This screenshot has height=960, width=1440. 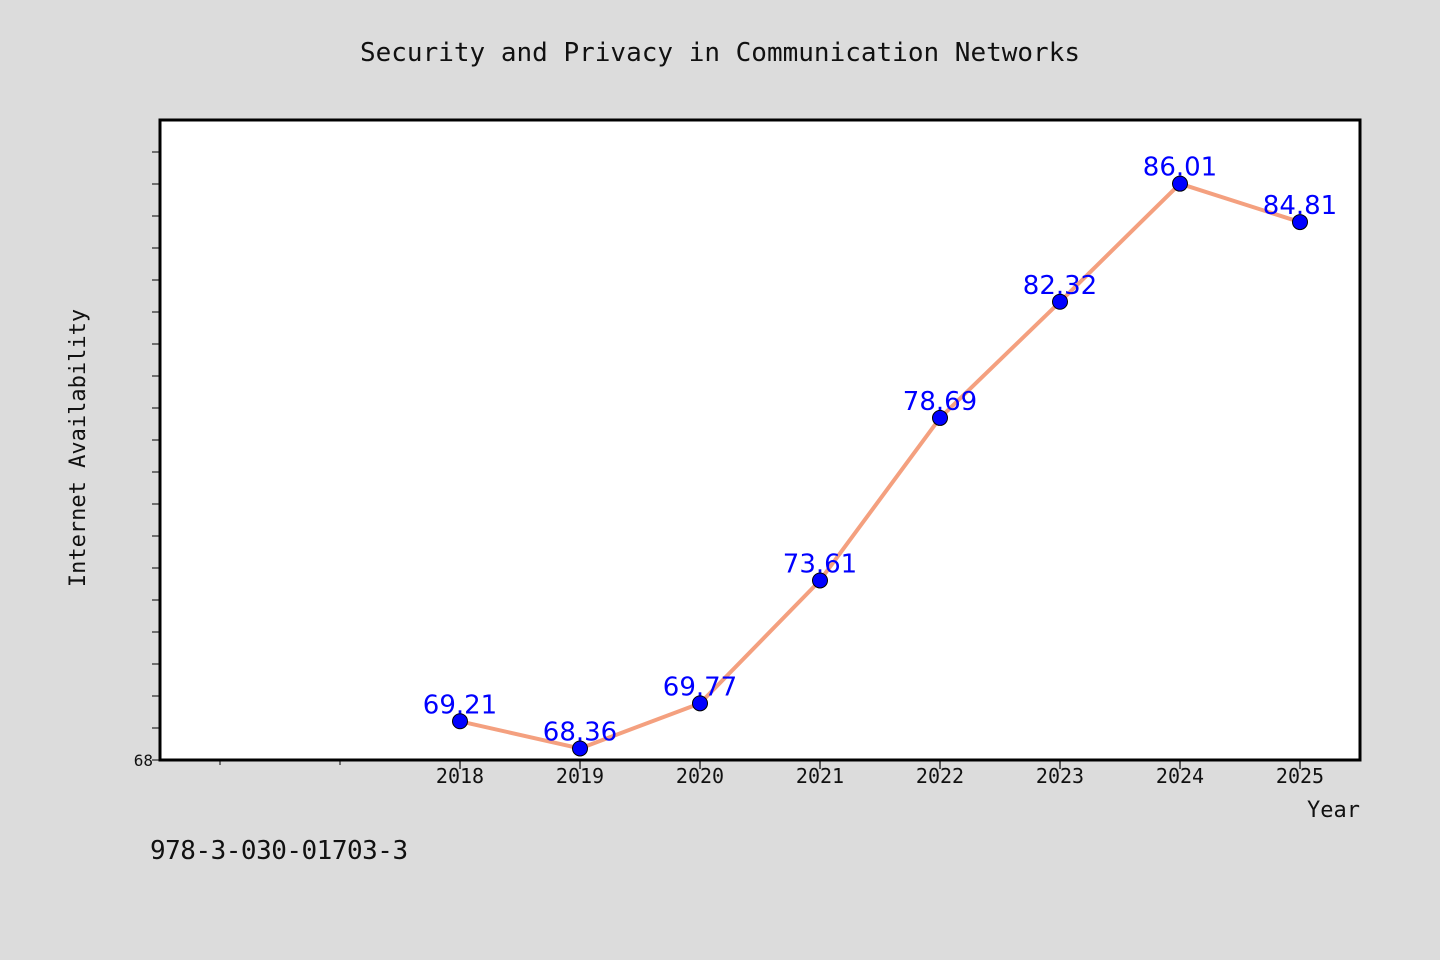 I want to click on x-axis-ticks: 2018 2019 2020 2021 2022 2023 2024 2025, so click(x=771, y=774).